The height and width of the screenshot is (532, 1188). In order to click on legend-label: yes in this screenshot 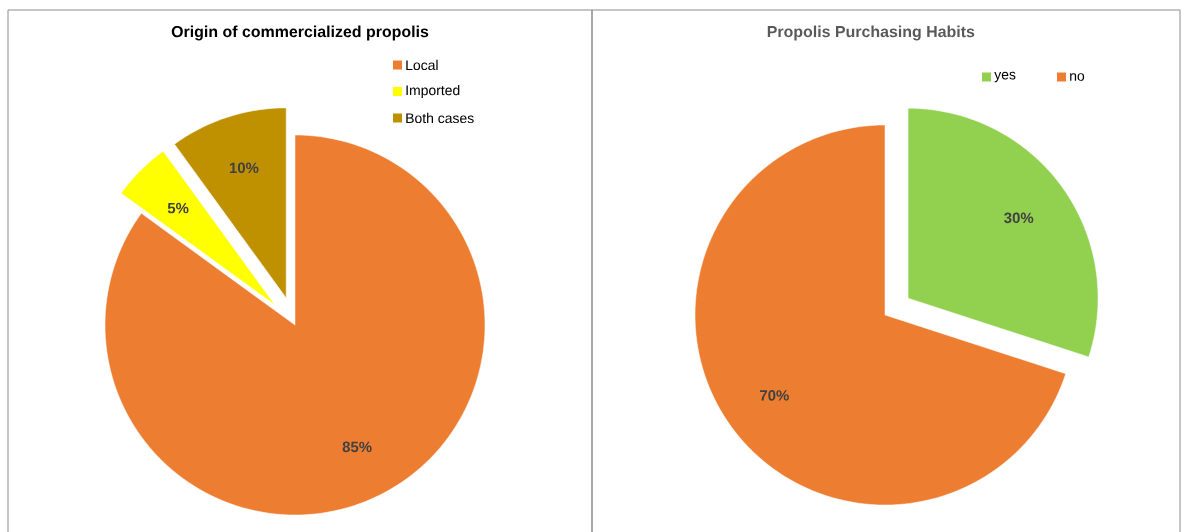, I will do `click(1005, 77)`.